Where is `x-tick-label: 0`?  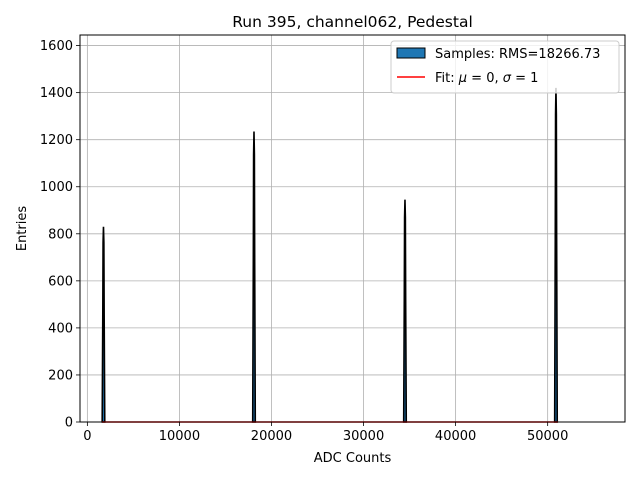
x-tick-label: 0 is located at coordinates (87, 436).